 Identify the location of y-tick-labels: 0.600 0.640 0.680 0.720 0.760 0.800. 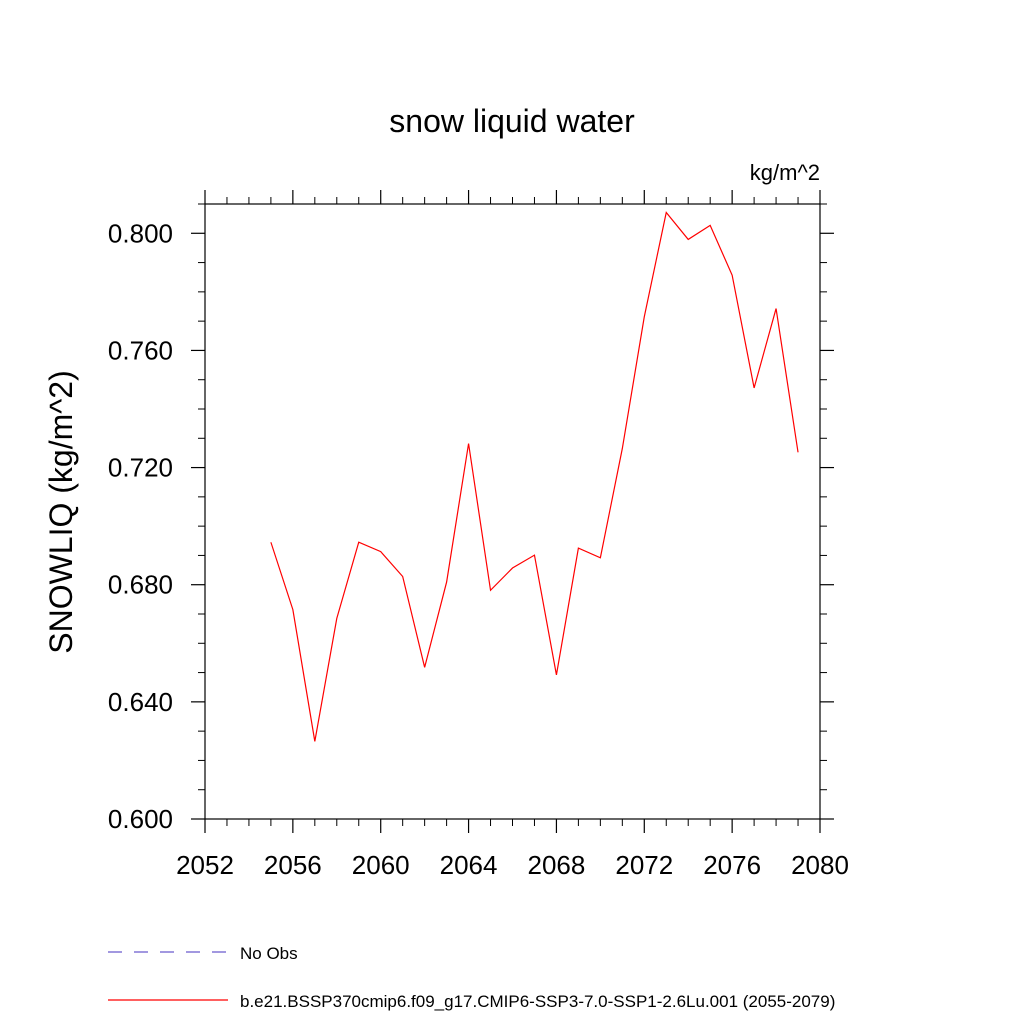
(140, 526).